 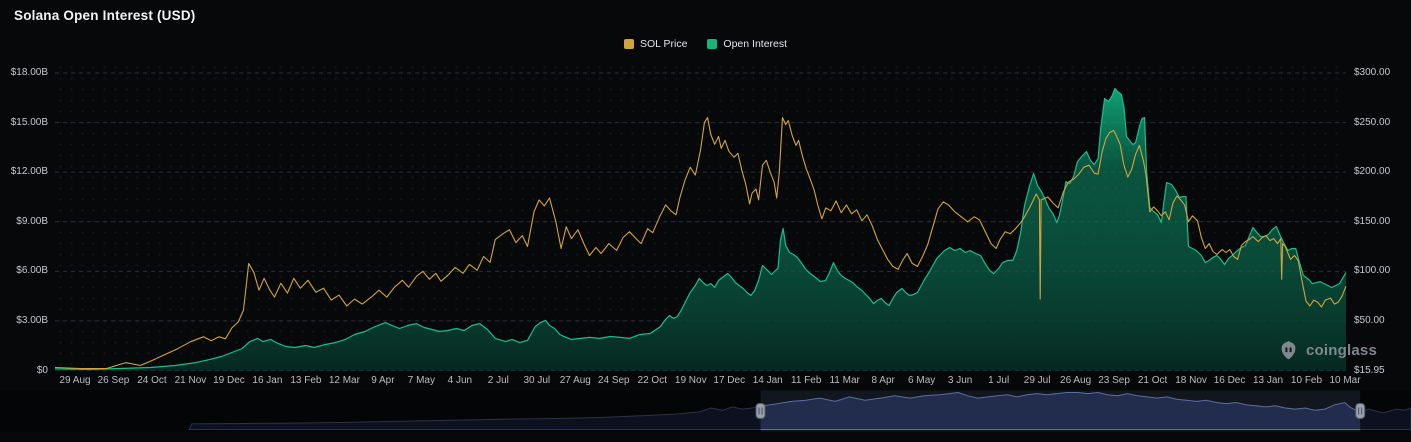 I want to click on y-axis-right-tick: $150.00, so click(x=1372, y=221).